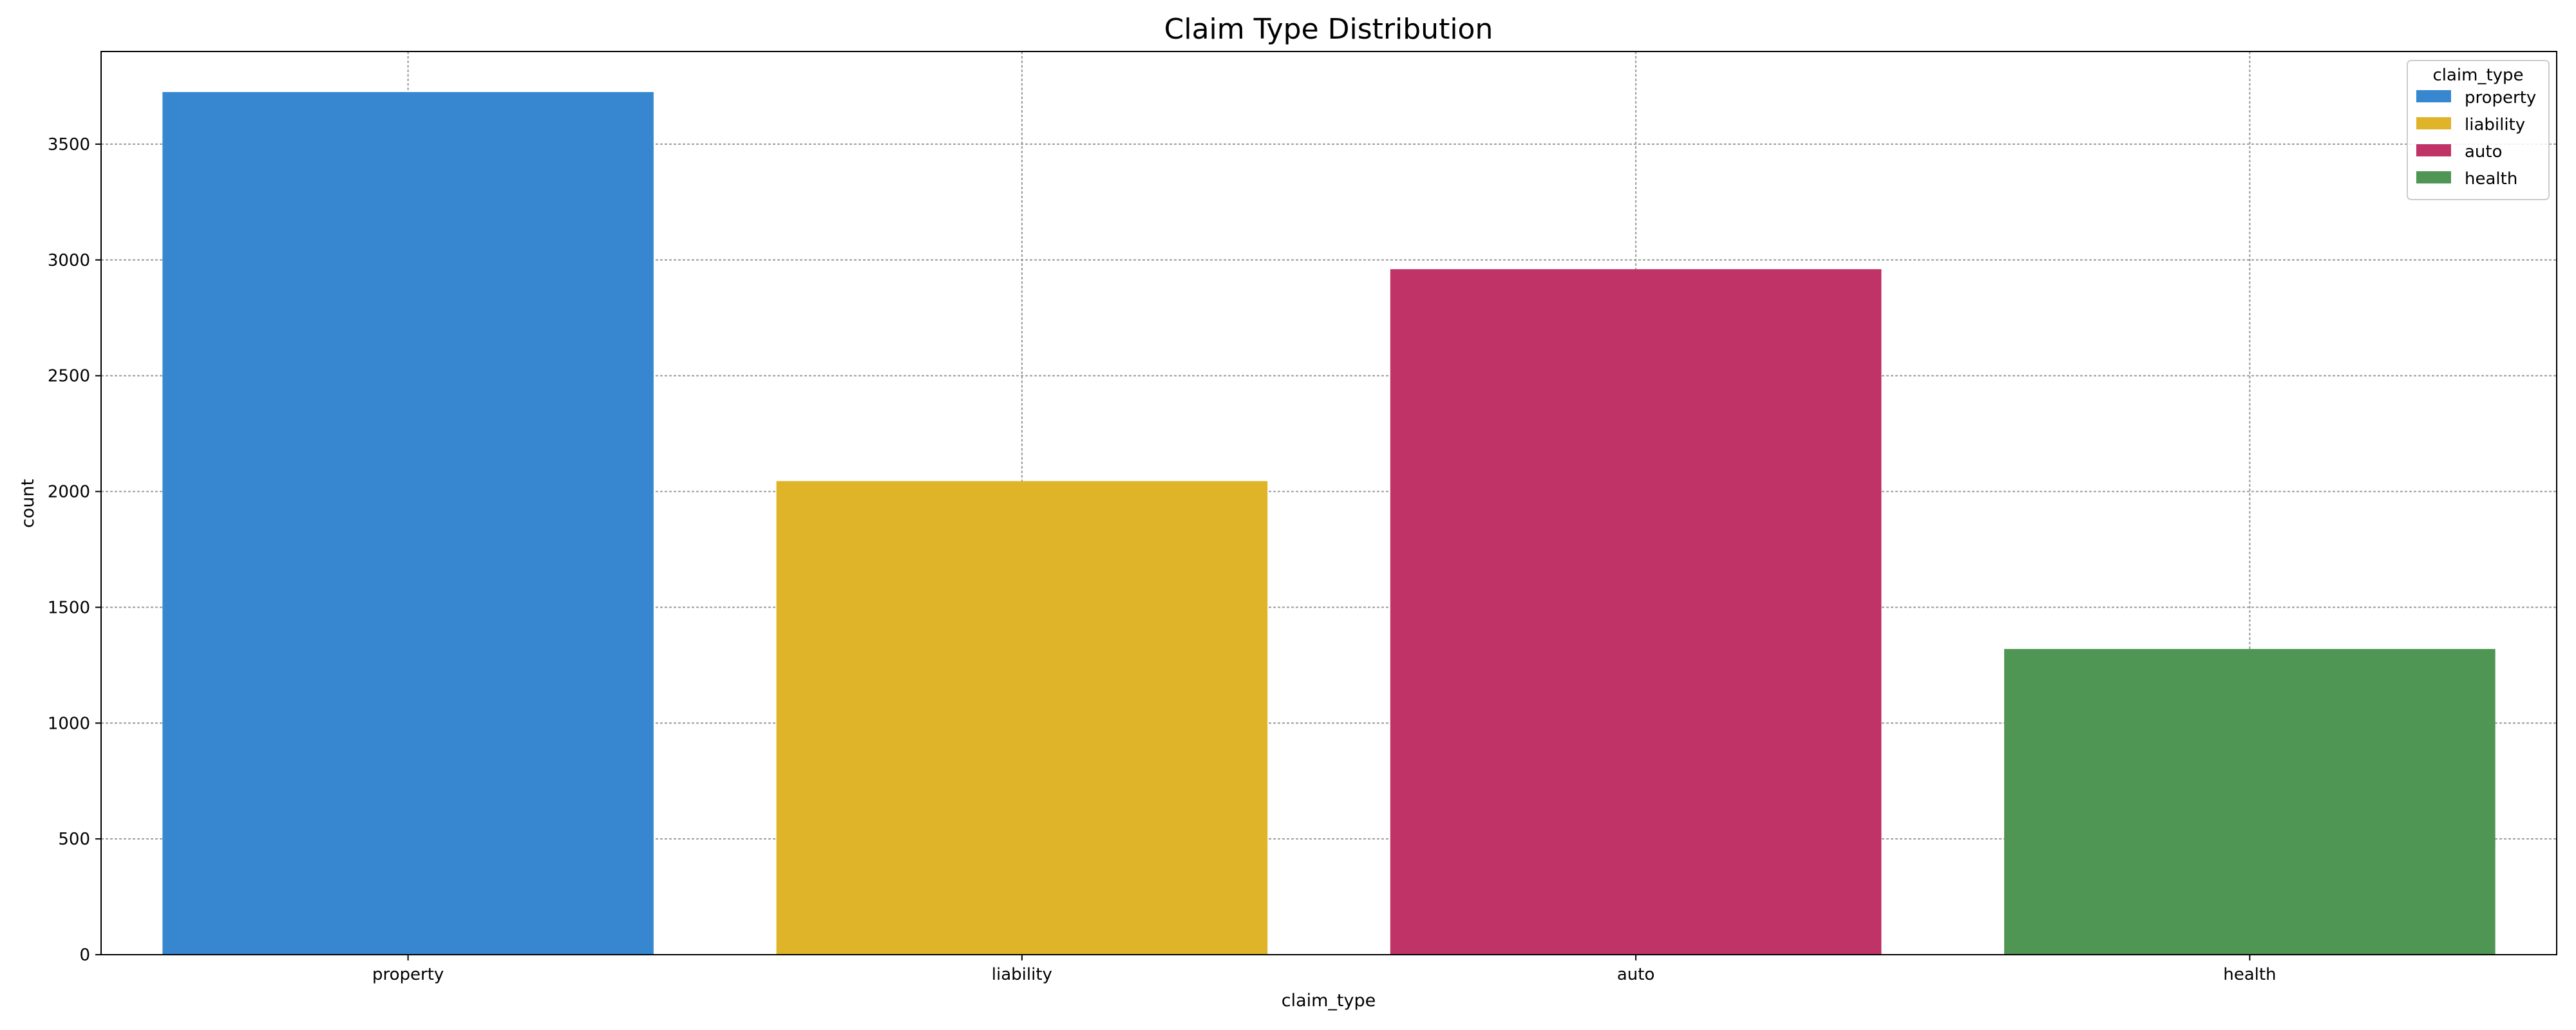  Describe the element at coordinates (28, 503) in the screenshot. I see `y-axis-label: count` at that location.